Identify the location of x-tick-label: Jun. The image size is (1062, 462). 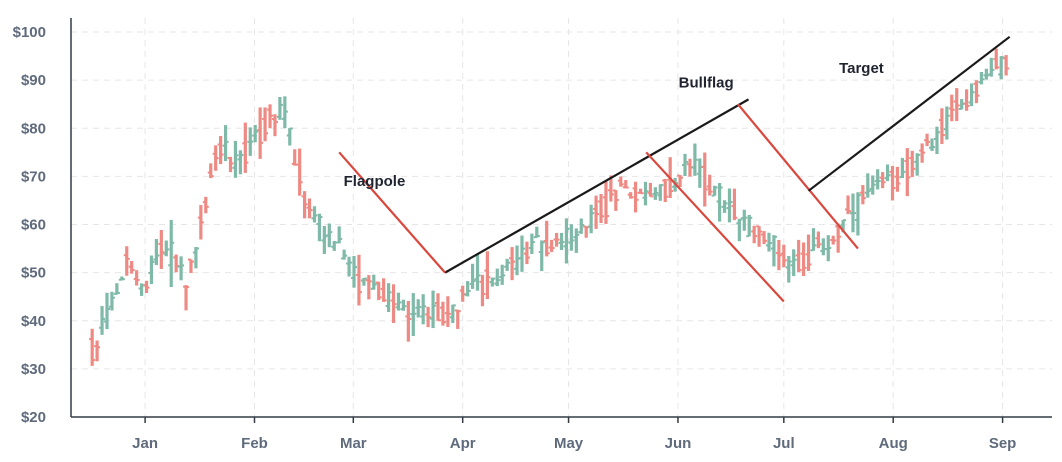
(678, 443).